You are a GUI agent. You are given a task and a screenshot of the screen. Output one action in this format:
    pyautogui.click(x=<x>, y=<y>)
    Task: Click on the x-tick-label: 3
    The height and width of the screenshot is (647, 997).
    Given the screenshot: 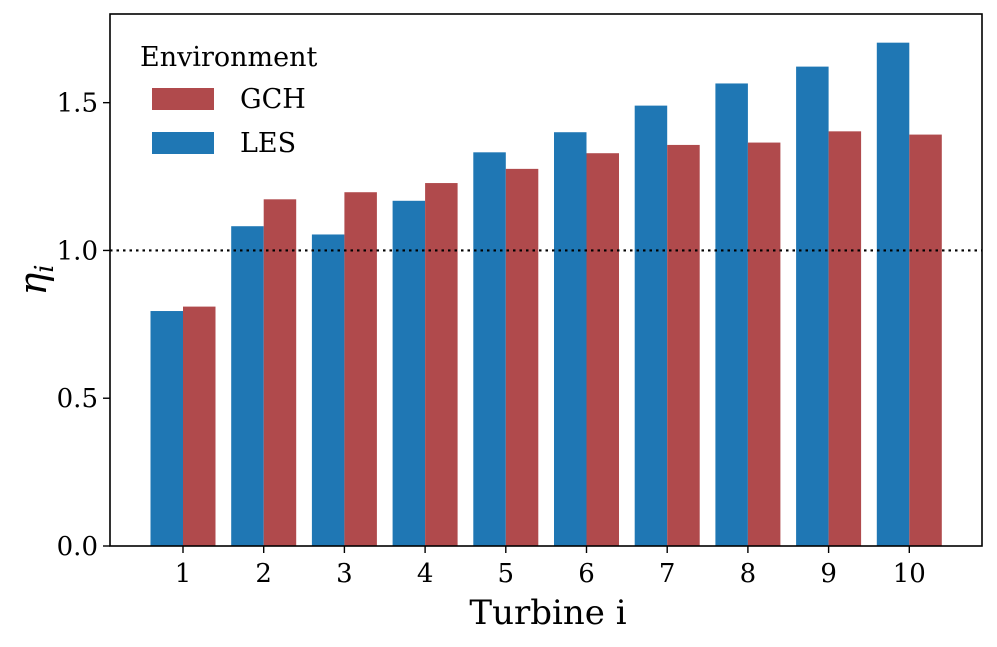 What is the action you would take?
    pyautogui.click(x=344, y=574)
    